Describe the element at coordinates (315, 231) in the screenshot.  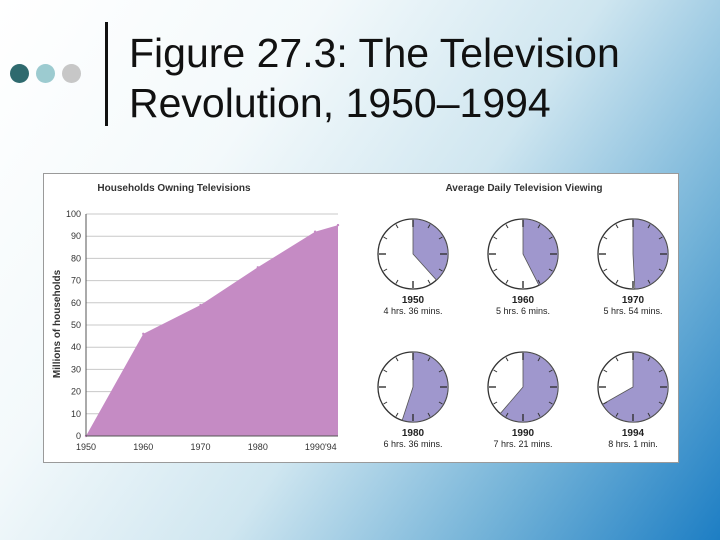
I see `area-point-1990` at that location.